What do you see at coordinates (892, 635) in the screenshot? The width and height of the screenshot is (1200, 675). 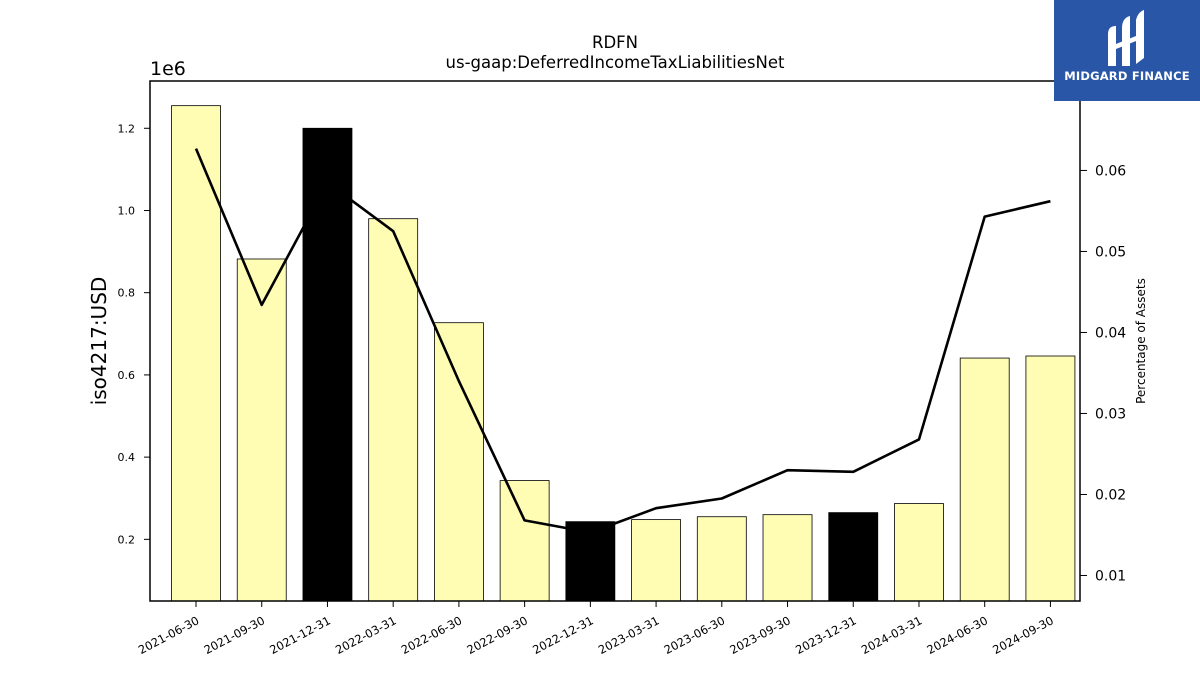 I see `x-tick-label: 2024-03-31` at bounding box center [892, 635].